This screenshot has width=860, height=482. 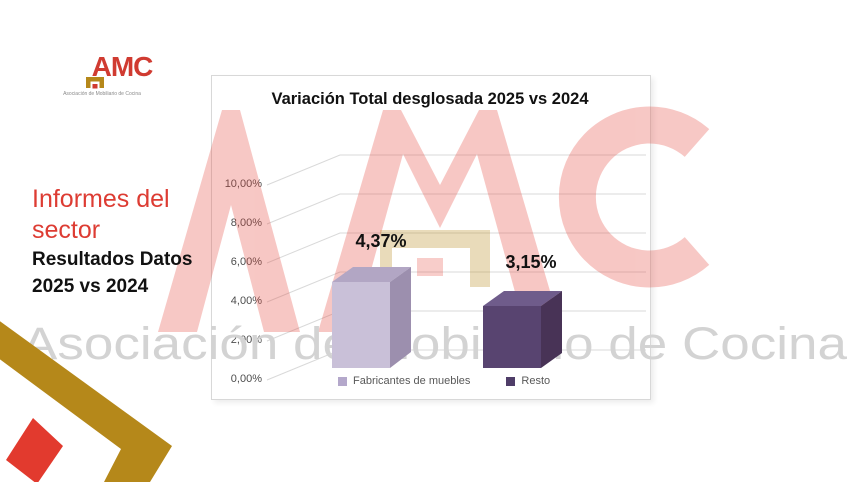 What do you see at coordinates (102, 94) in the screenshot?
I see `logo-tagline: Asociación de Mobiliario de Cocina` at bounding box center [102, 94].